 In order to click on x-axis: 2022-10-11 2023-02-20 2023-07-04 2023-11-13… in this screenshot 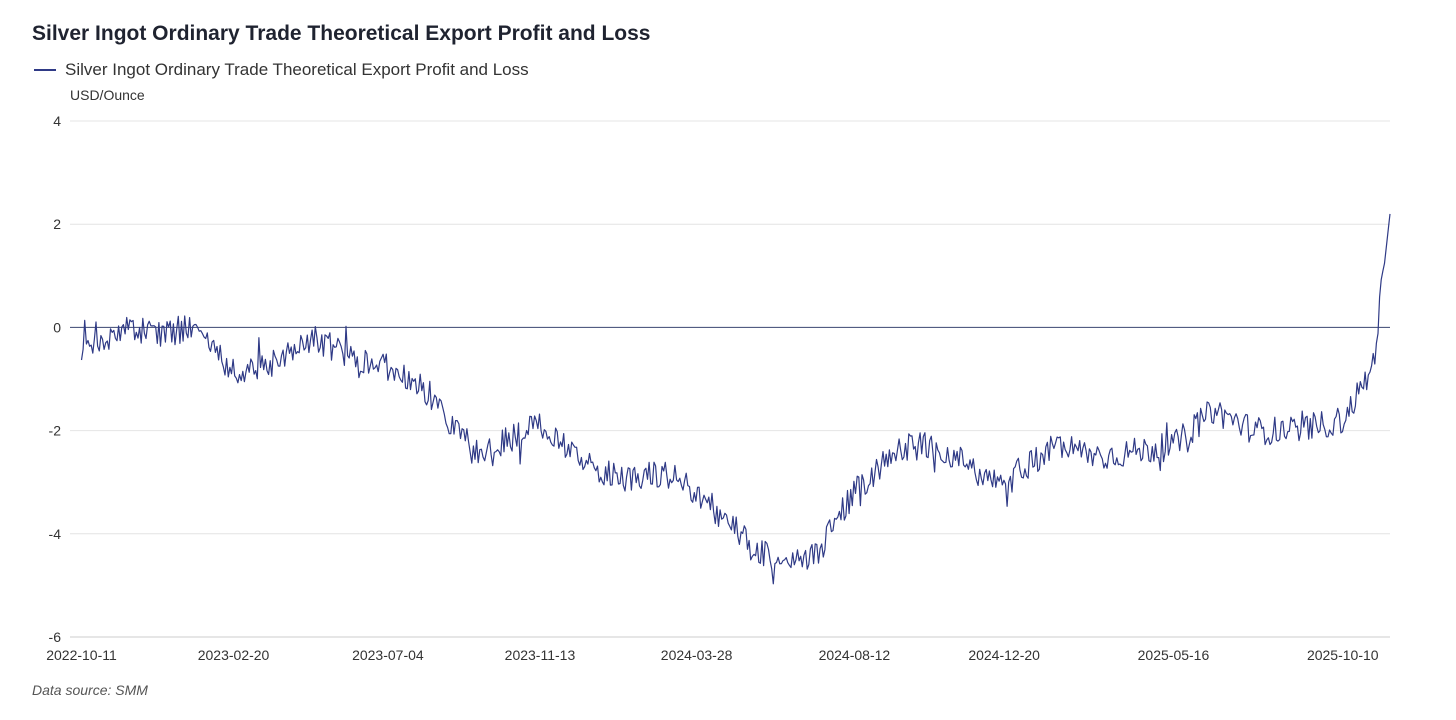, I will do `click(718, 649)`.